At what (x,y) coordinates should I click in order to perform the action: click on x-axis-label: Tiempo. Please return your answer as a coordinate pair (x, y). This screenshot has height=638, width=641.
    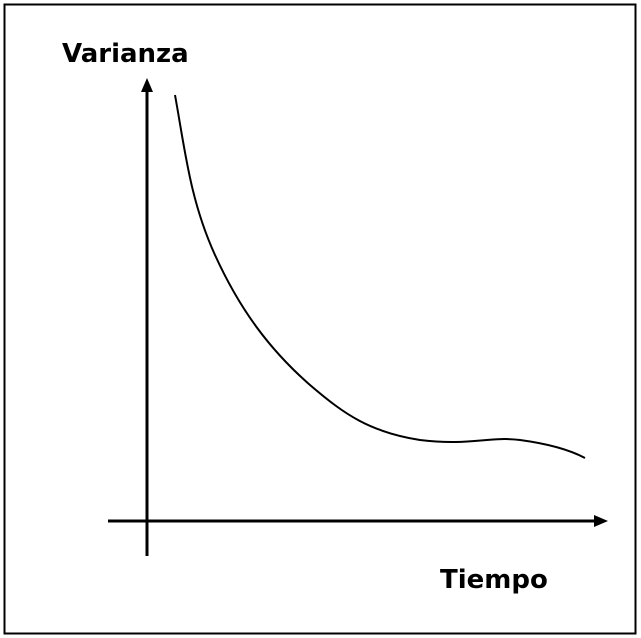
    Looking at the image, I should click on (494, 580).